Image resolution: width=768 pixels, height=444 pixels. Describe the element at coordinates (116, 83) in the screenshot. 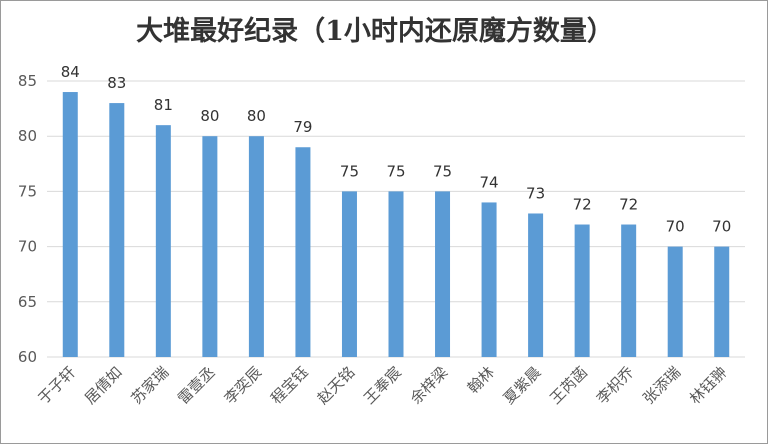

I see `data-label: 83` at that location.